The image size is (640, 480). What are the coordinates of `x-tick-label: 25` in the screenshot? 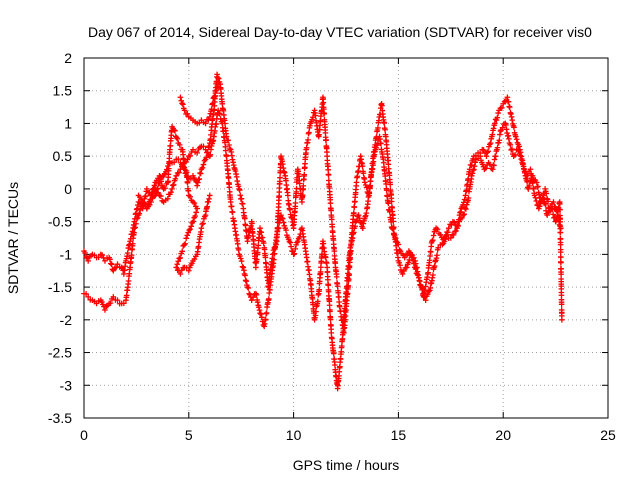 It's located at (608, 435).